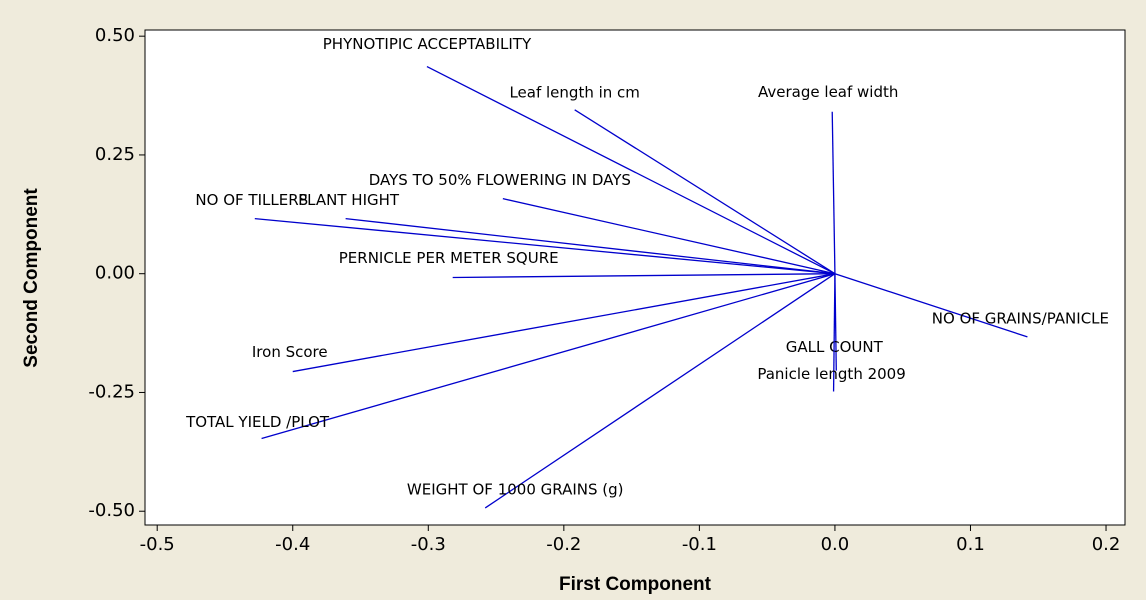  I want to click on vector-label: Average leaf width, so click(828, 92).